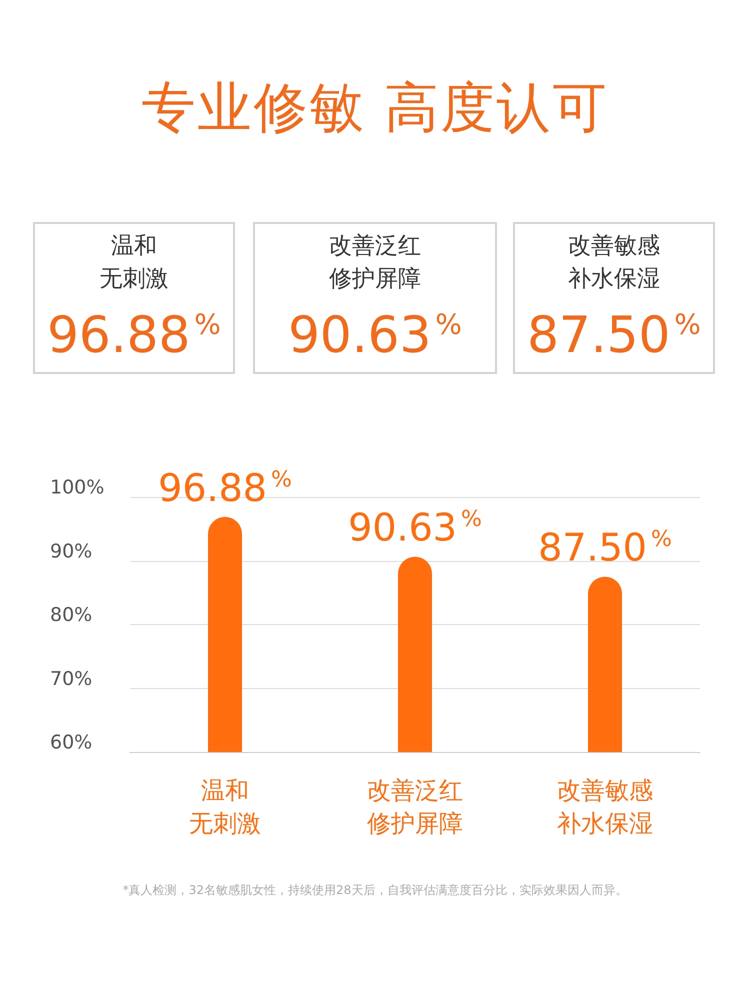  Describe the element at coordinates (71, 551) in the screenshot. I see `y-tick-label: 90%` at that location.